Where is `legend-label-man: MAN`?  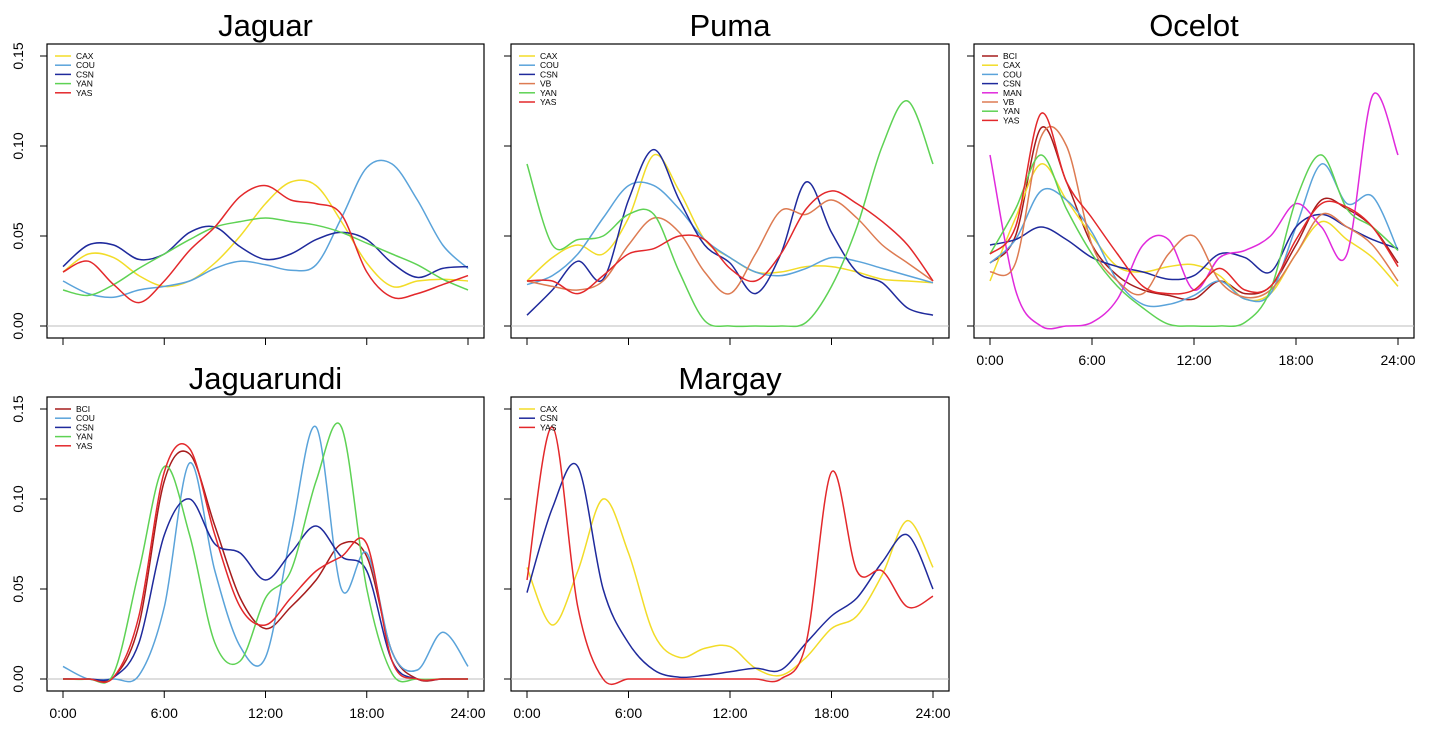
legend-label-man: MAN is located at coordinates (1012, 93).